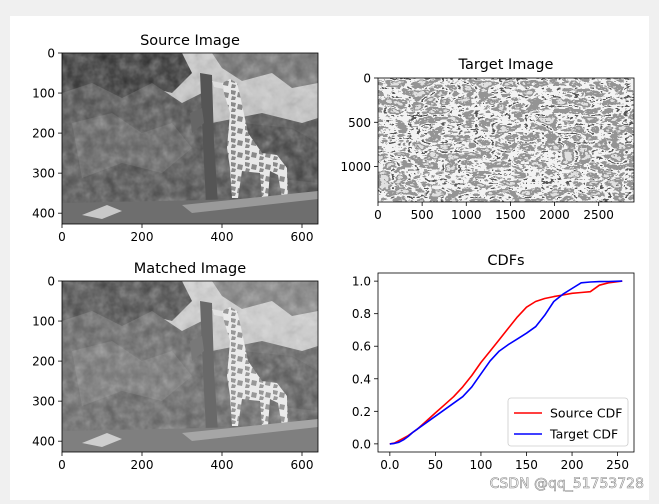  I want to click on y-tick-label: 0.0, so click(361, 444).